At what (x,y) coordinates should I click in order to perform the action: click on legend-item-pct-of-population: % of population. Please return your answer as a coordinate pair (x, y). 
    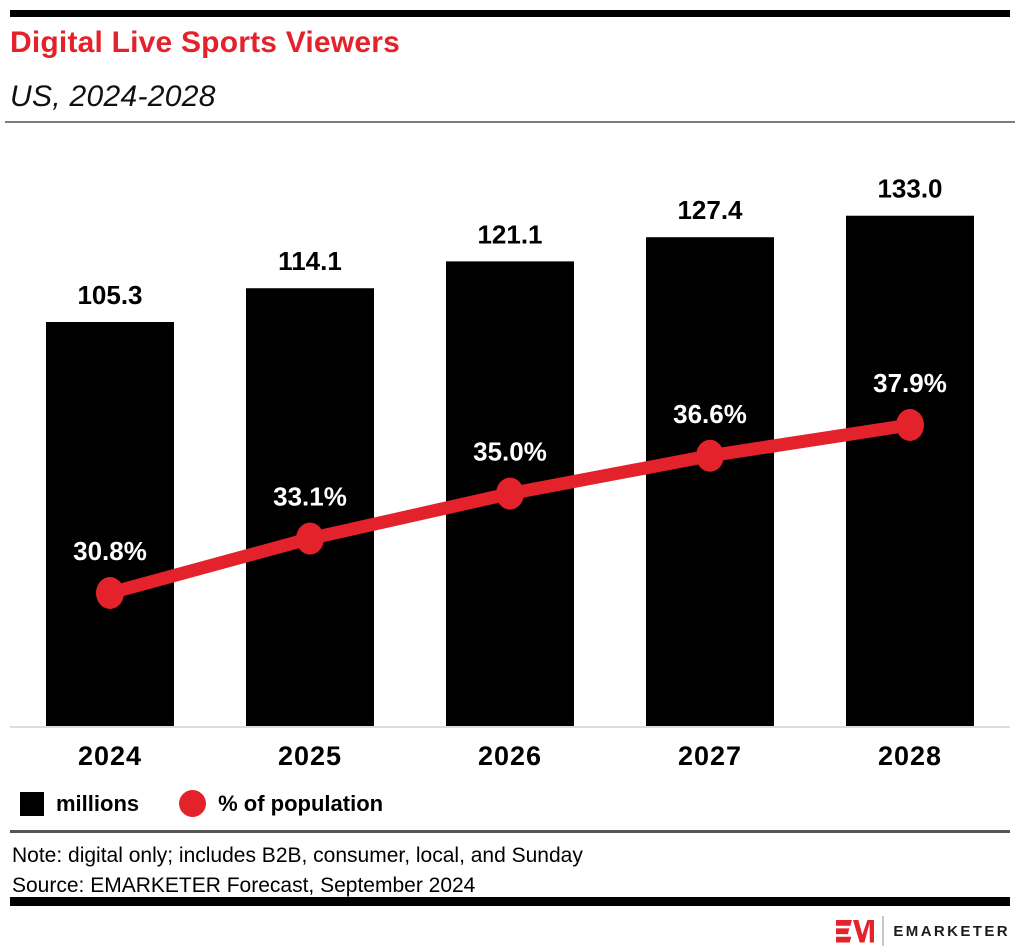
    Looking at the image, I should click on (281, 803).